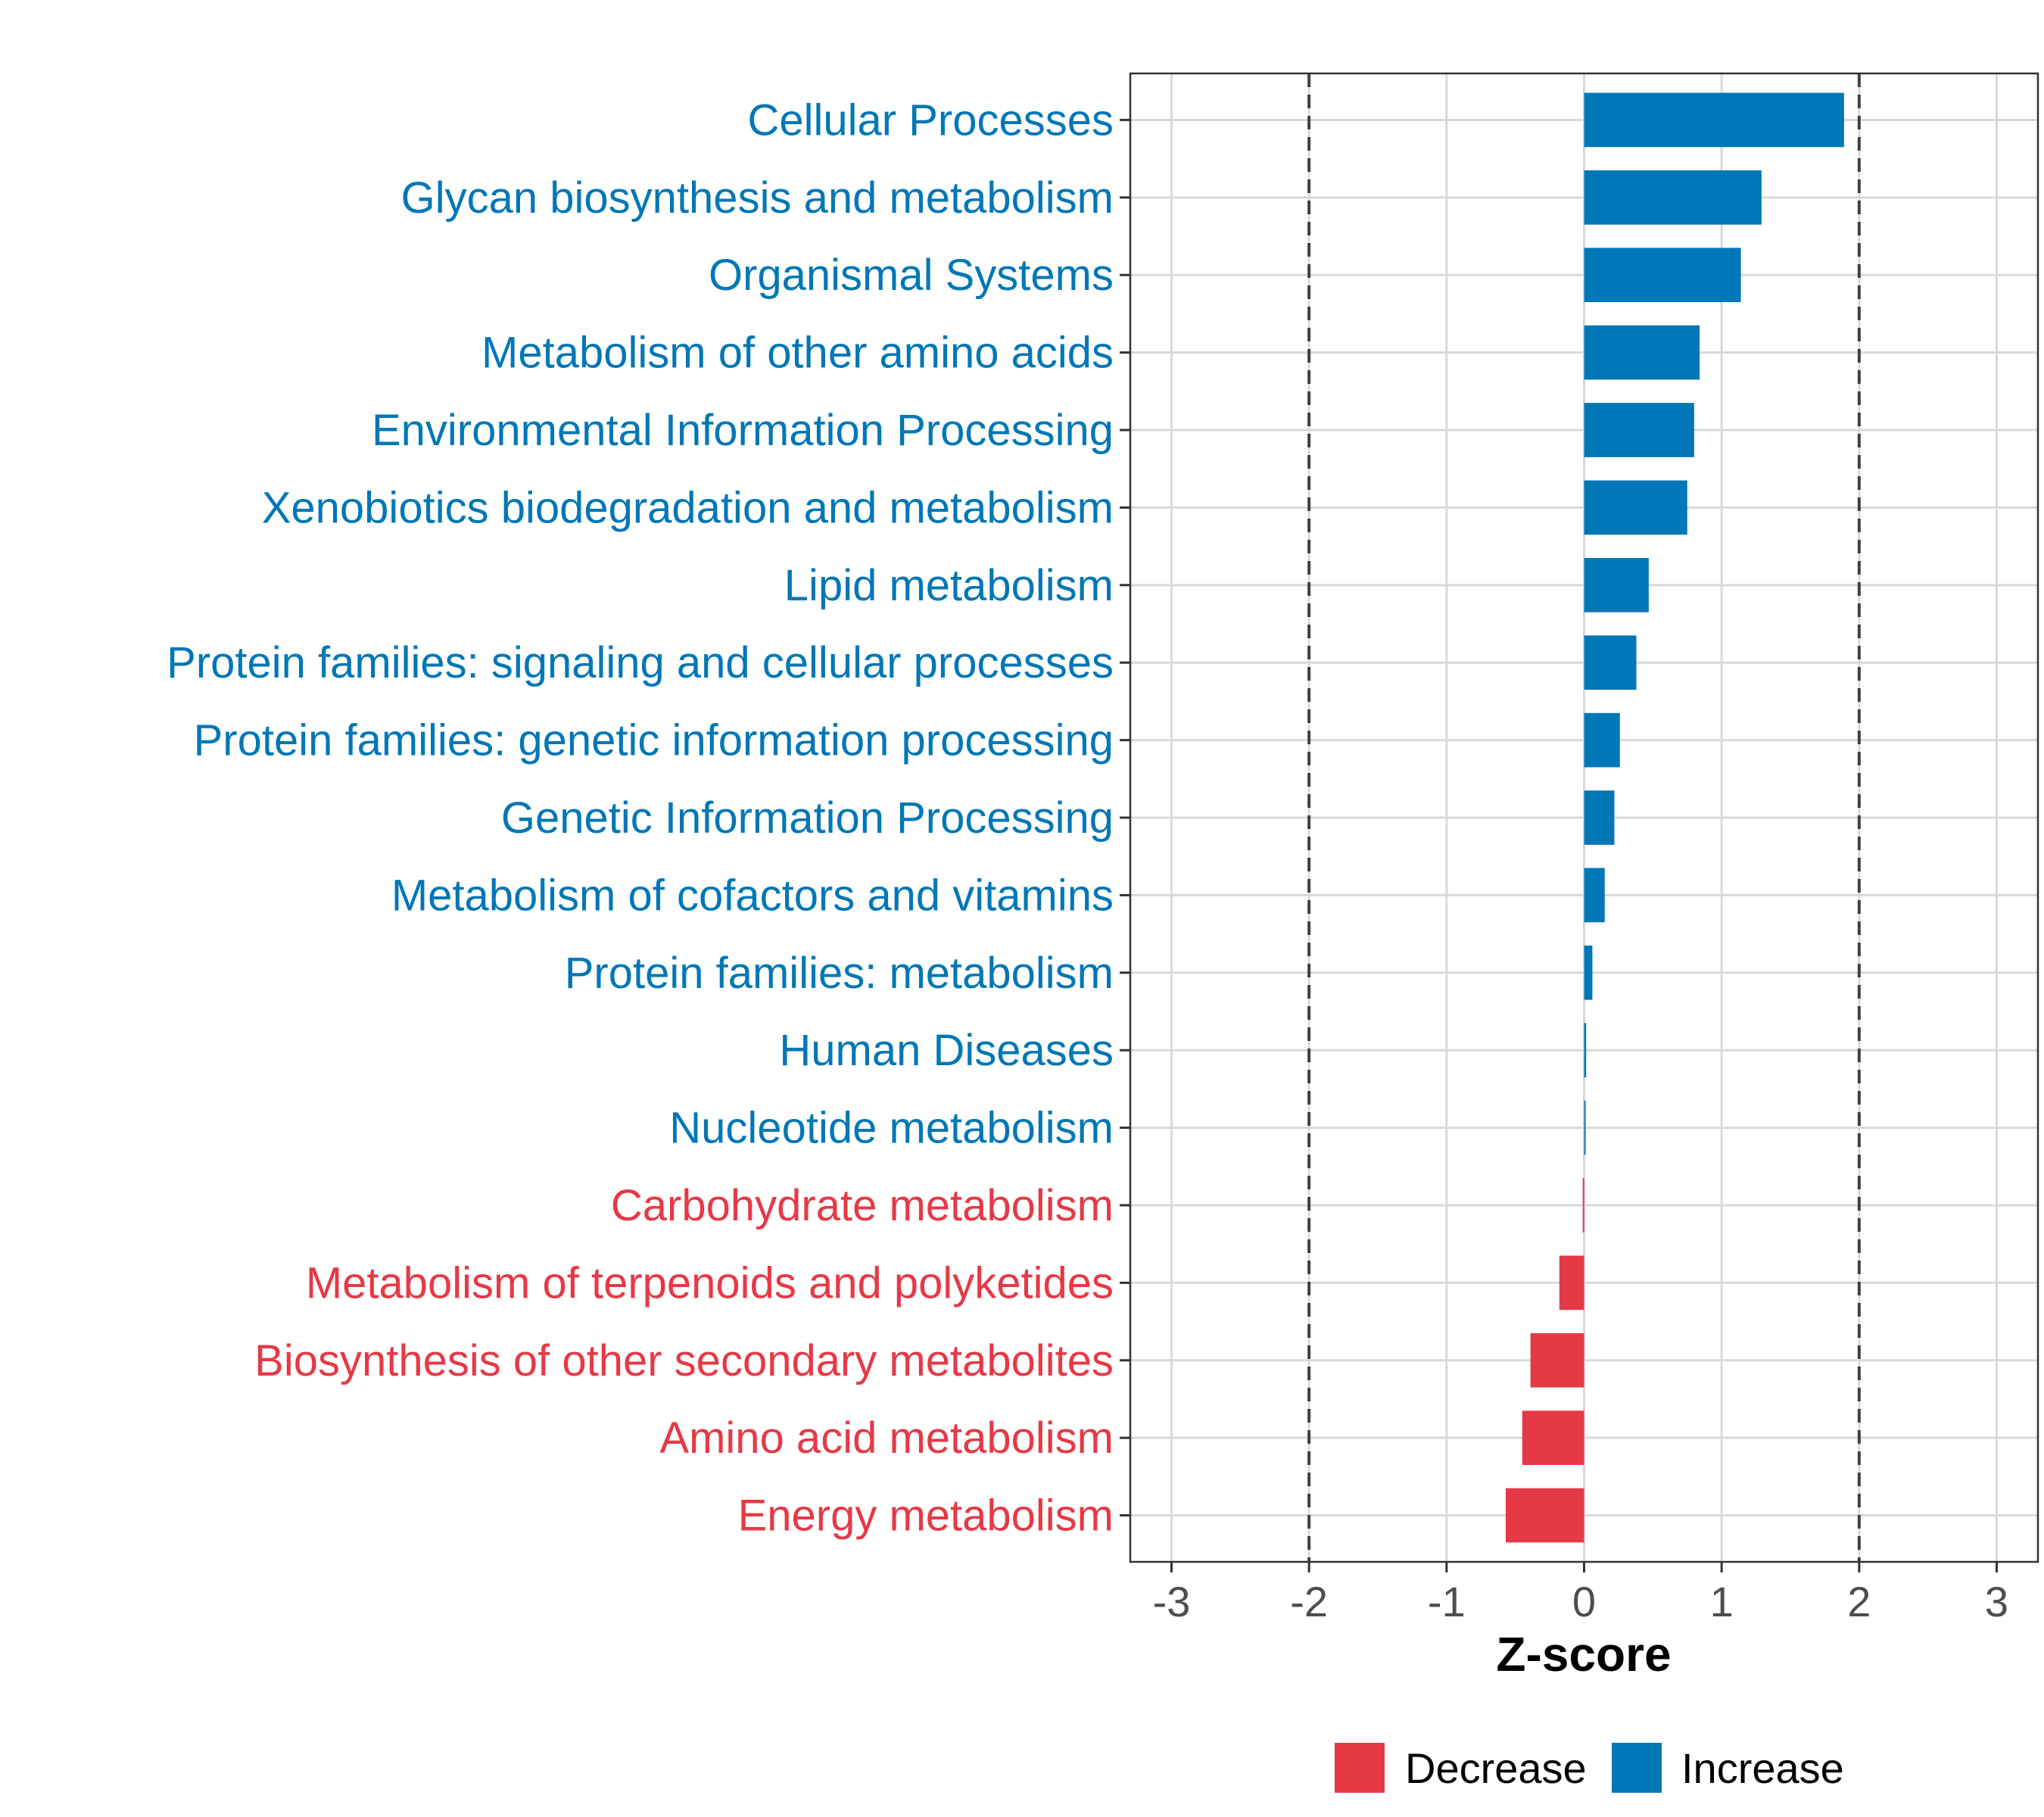 This screenshot has width=2044, height=1817. What do you see at coordinates (911, 275) in the screenshot?
I see `category-label: Organismal Systems` at bounding box center [911, 275].